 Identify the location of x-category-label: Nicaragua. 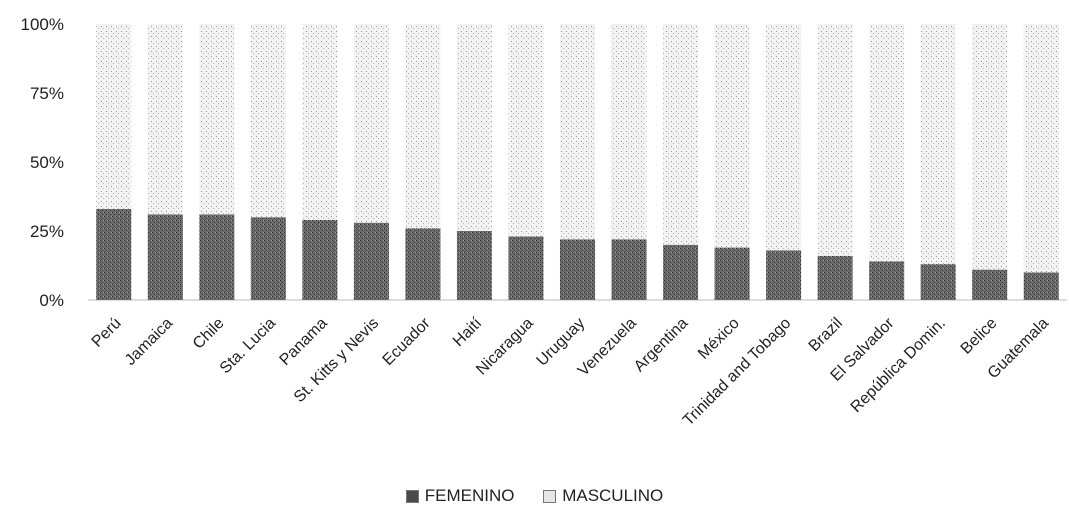
(505, 347).